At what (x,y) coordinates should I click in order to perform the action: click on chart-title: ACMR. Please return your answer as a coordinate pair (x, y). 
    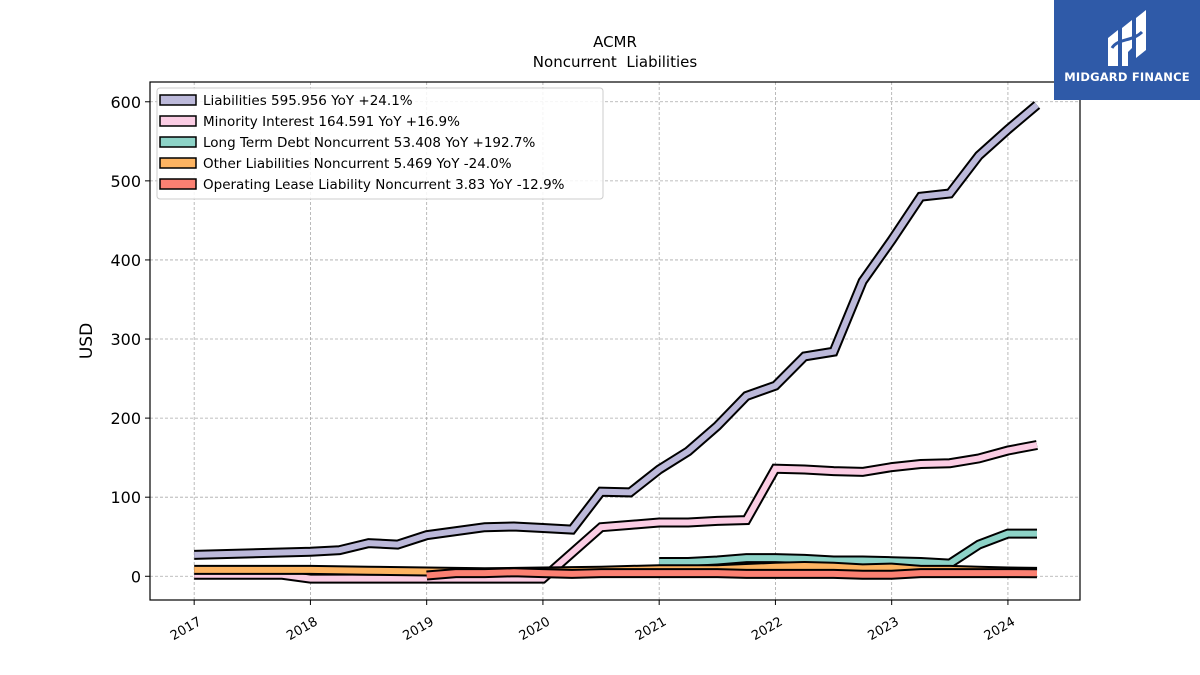
    Looking at the image, I should click on (615, 42).